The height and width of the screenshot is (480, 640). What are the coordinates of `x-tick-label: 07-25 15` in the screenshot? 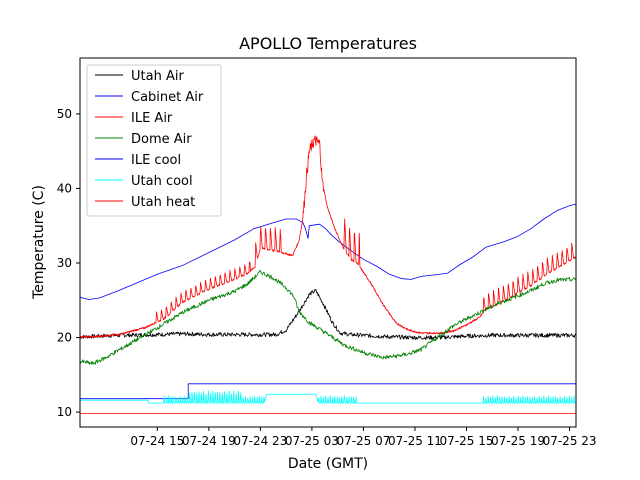 It's located at (467, 441).